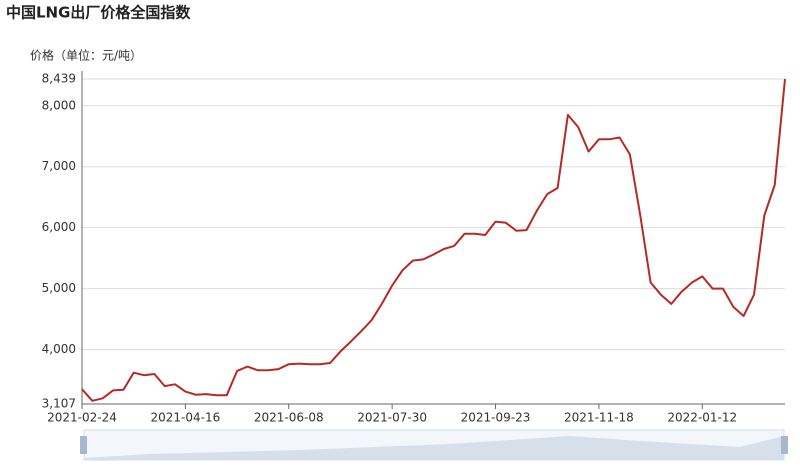 This screenshot has width=800, height=471. What do you see at coordinates (289, 418) in the screenshot?
I see `x-tick-label: 2021-06-08` at bounding box center [289, 418].